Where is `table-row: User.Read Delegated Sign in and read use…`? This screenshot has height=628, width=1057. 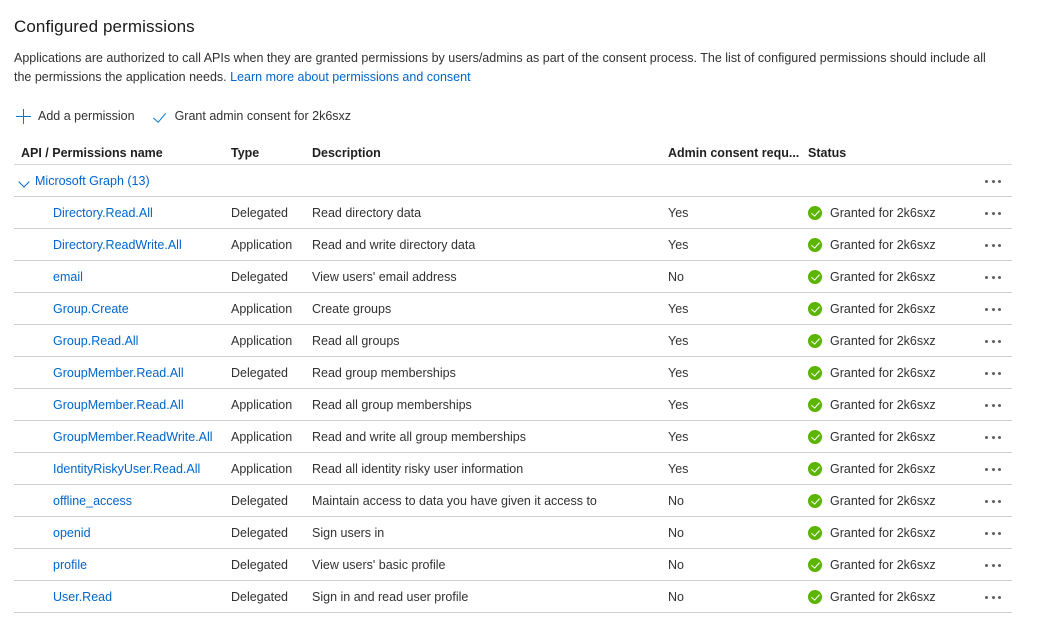
table-row: User.Read Delegated Sign in and read use… is located at coordinates (528, 597).